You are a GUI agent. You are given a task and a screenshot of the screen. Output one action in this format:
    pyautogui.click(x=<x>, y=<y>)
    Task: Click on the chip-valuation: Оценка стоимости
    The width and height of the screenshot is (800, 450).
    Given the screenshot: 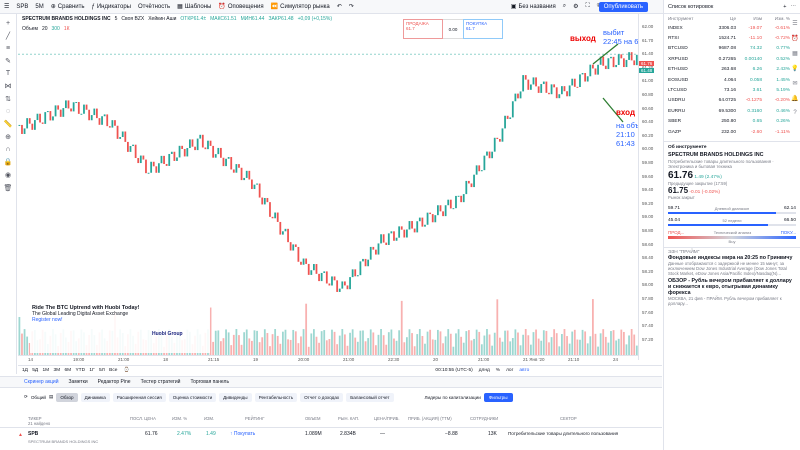 What is the action you would take?
    pyautogui.click(x=192, y=397)
    